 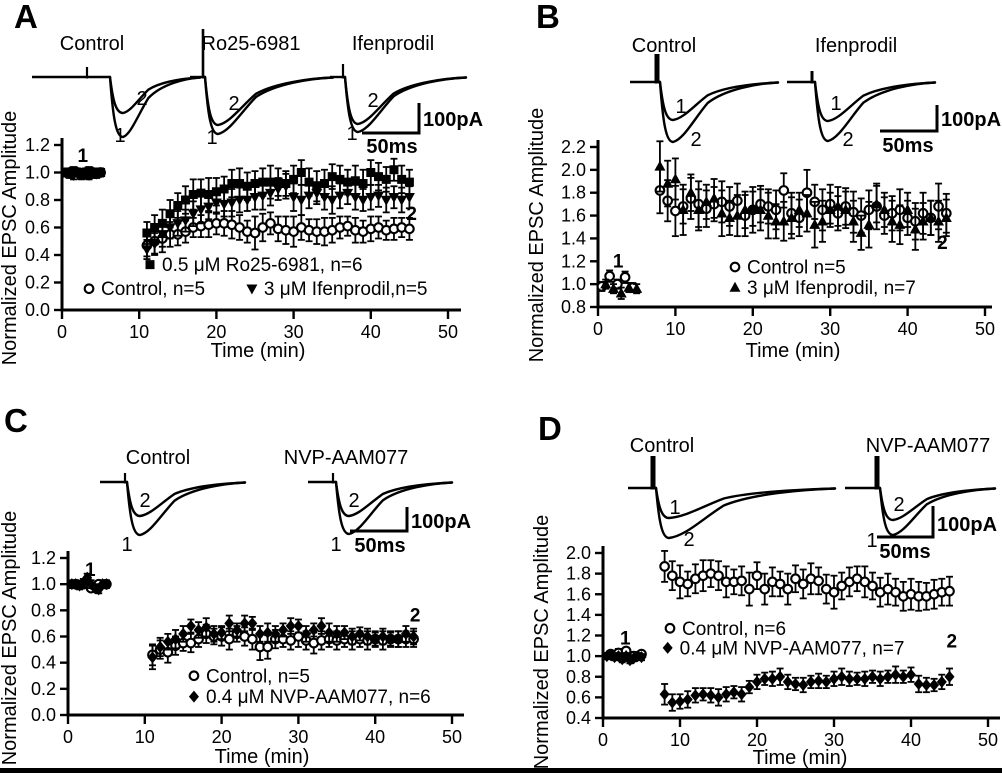 I want to click on scale-bar-time-label: 50ms, so click(x=907, y=146).